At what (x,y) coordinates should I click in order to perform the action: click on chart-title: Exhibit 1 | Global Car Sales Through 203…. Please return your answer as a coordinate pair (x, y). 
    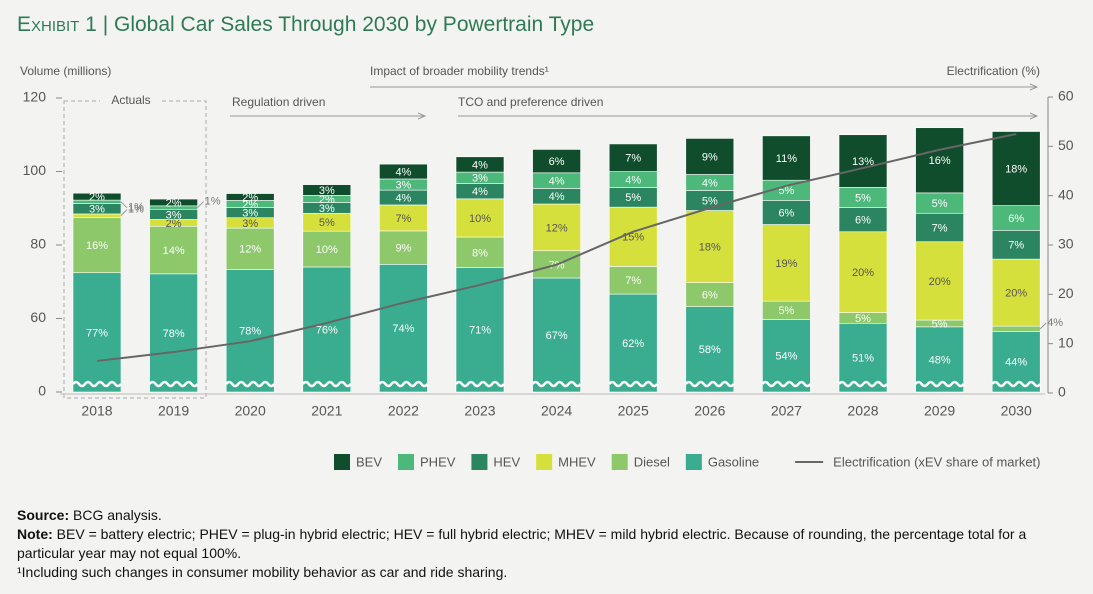
    Looking at the image, I should click on (305, 24).